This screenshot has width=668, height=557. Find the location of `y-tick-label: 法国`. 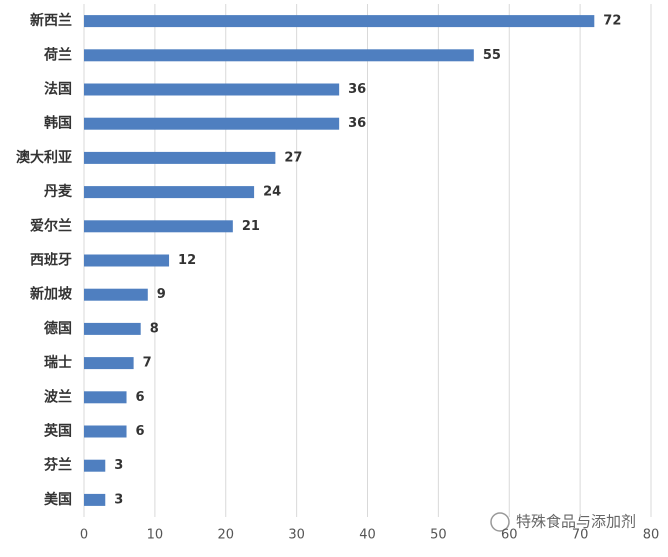

y-tick-label: 法国 is located at coordinates (58, 89).